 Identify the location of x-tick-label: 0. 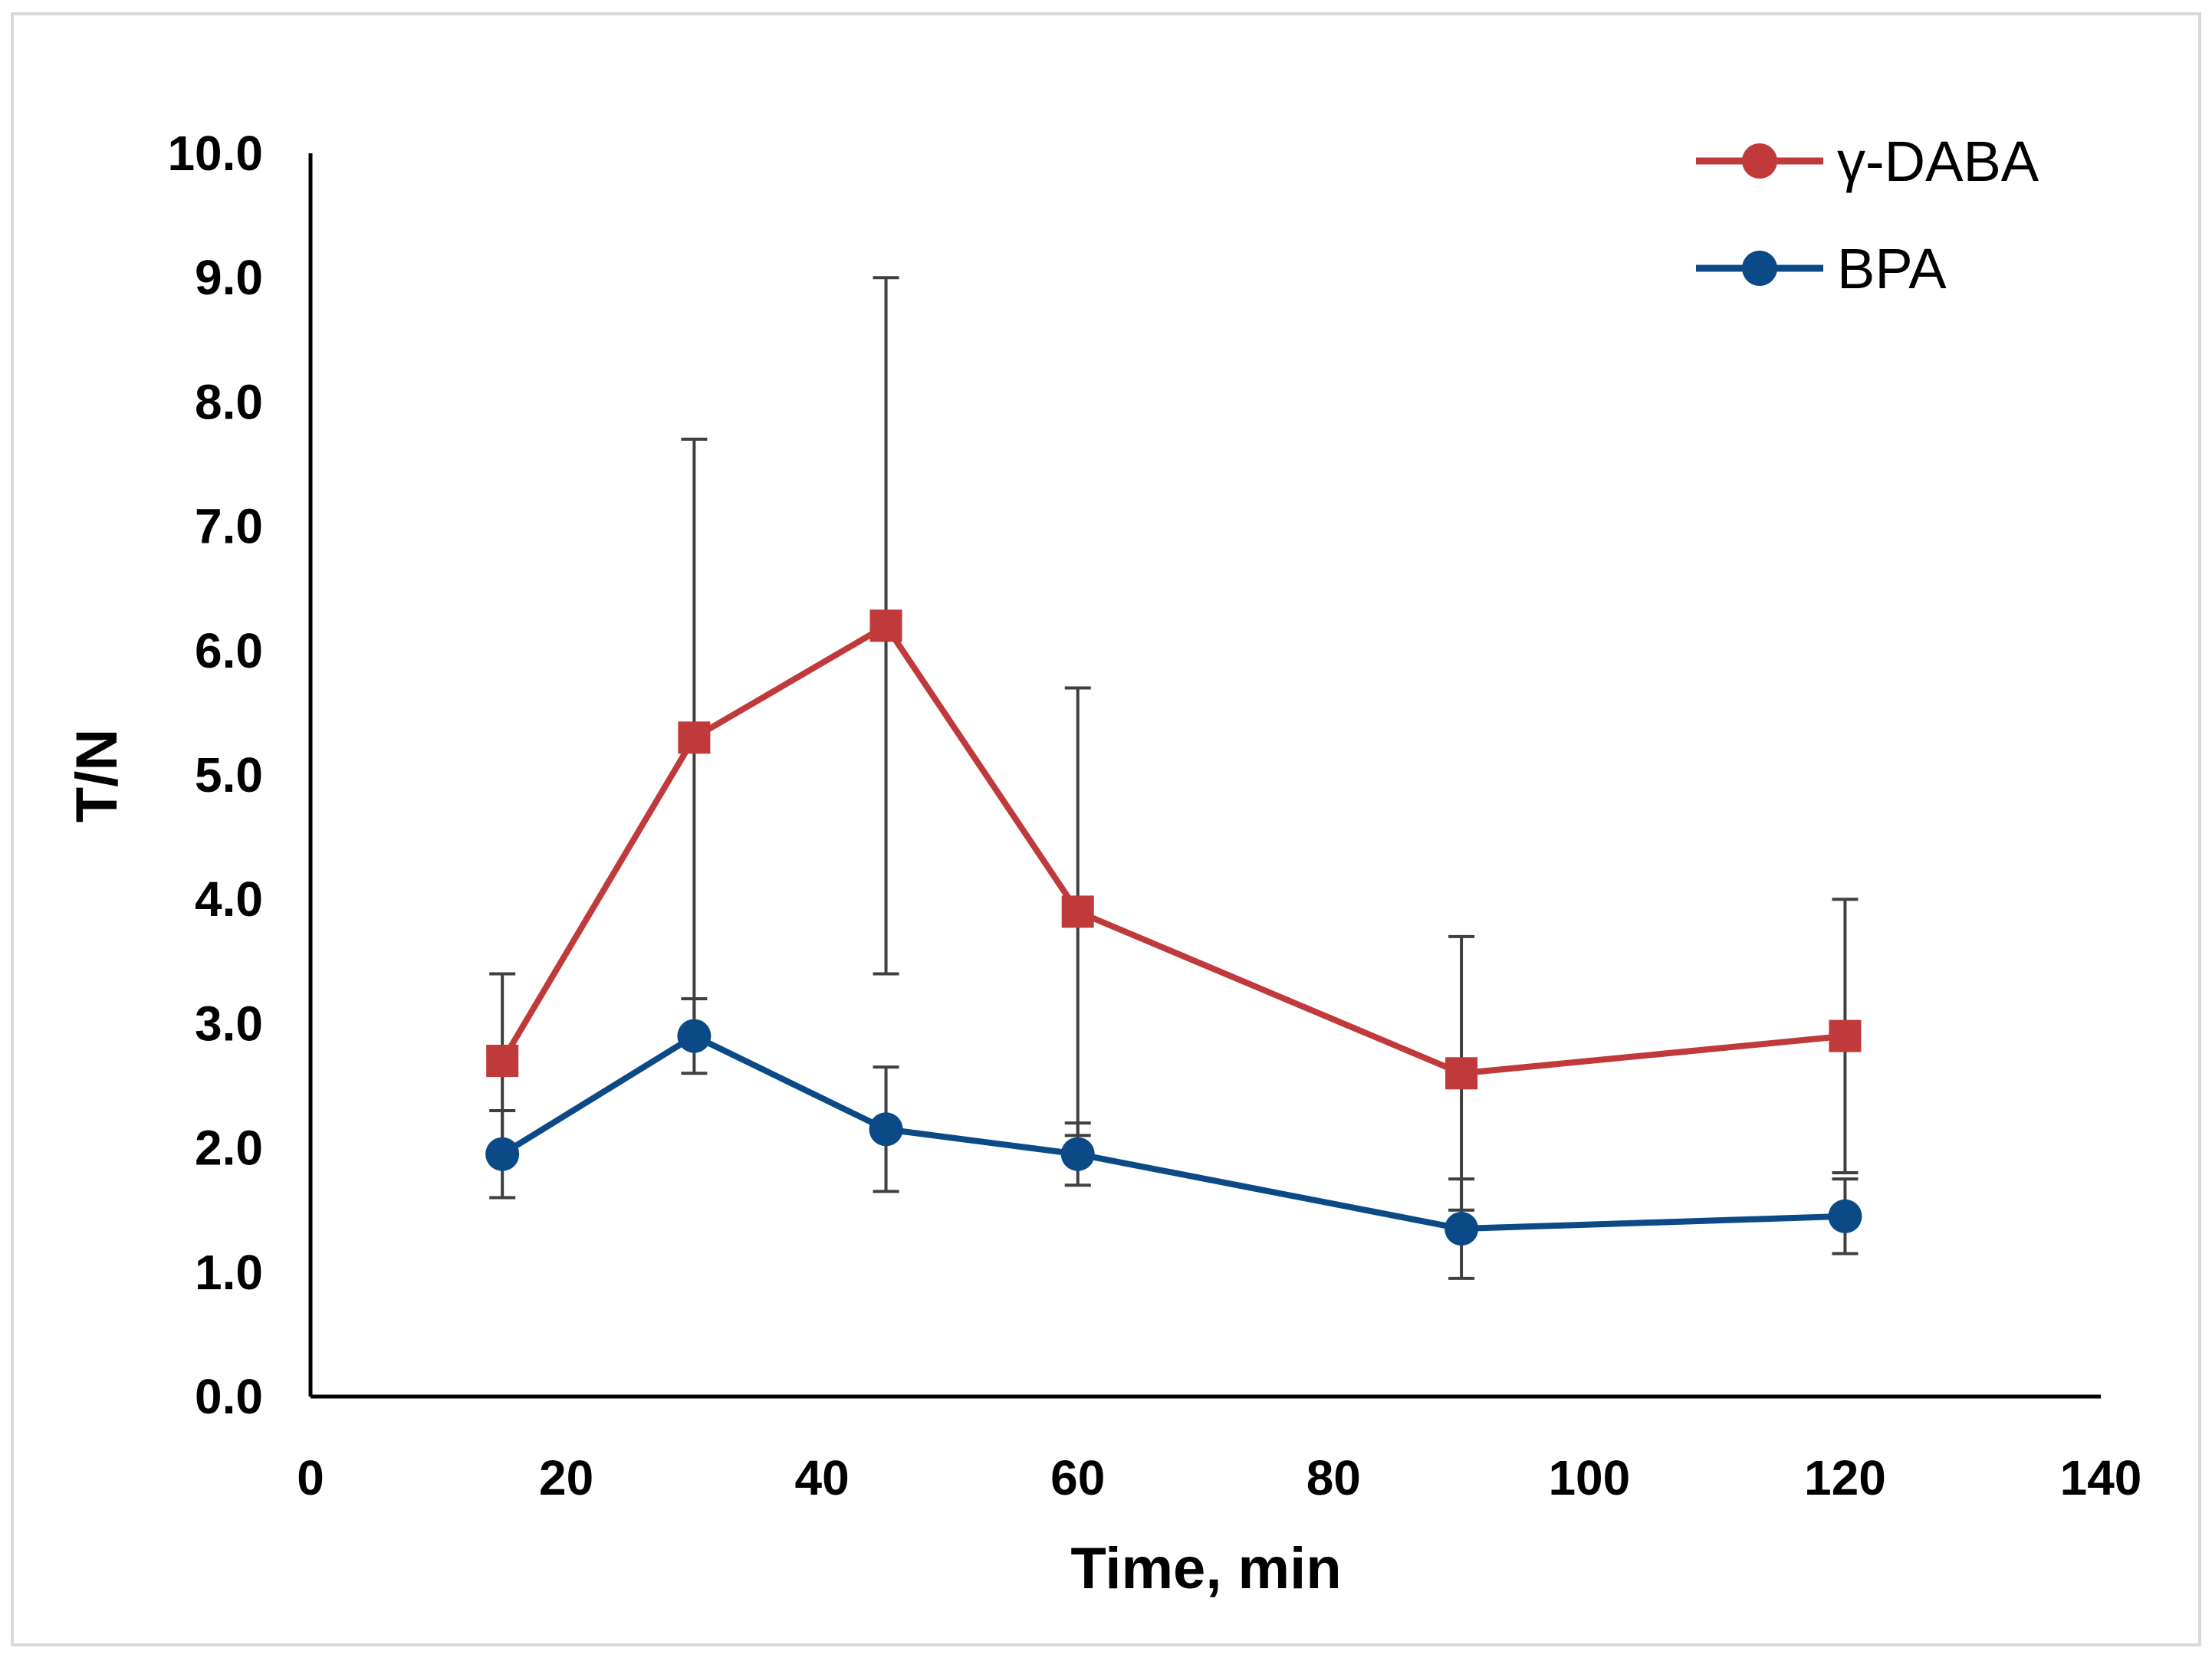
(310, 1477).